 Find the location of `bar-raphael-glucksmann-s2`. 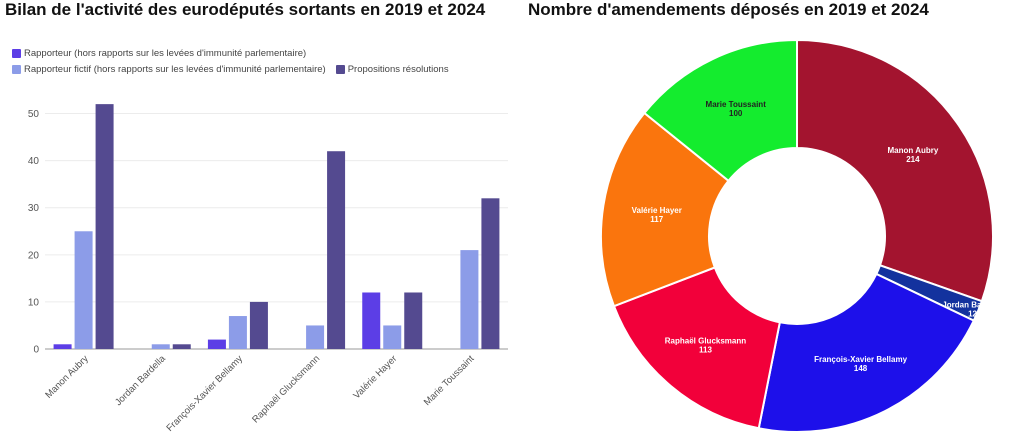

bar-raphael-glucksmann-s2 is located at coordinates (315, 337).